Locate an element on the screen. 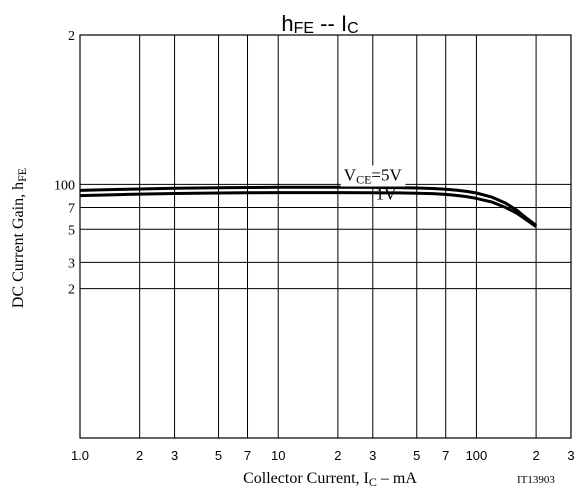 This screenshot has height=492, width=577. x-tick-label: 10 is located at coordinates (278, 455).